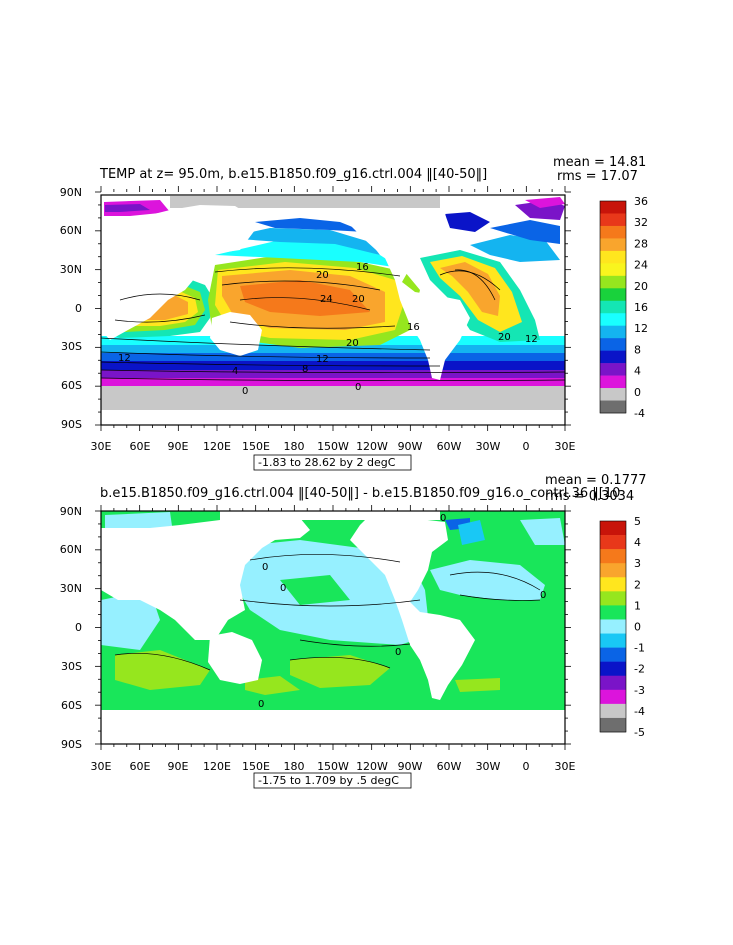 Image resolution: width=733 pixels, height=945 pixels. Describe the element at coordinates (641, 286) in the screenshot. I see `top-colorbar-label: 20` at that location.